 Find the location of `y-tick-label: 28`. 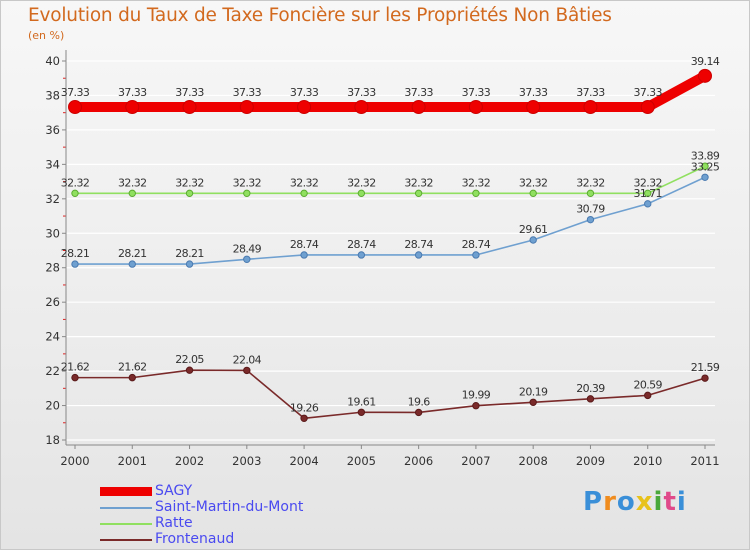

y-tick-label: 28 is located at coordinates (52, 268).